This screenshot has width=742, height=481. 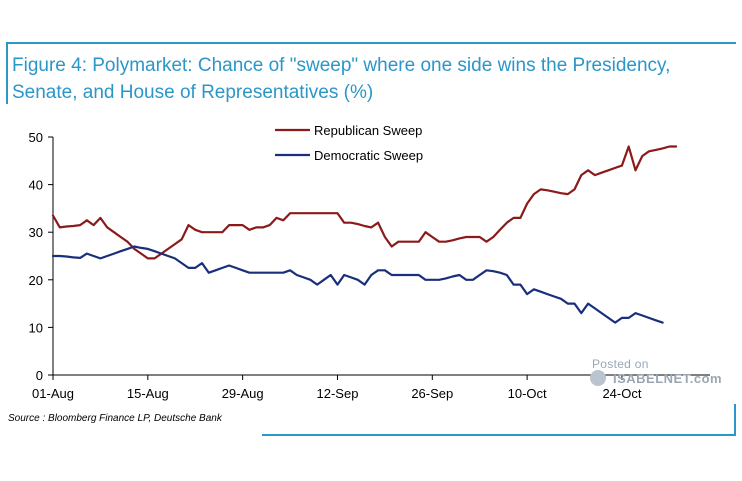 I want to click on frame-right-border, so click(x=735, y=420).